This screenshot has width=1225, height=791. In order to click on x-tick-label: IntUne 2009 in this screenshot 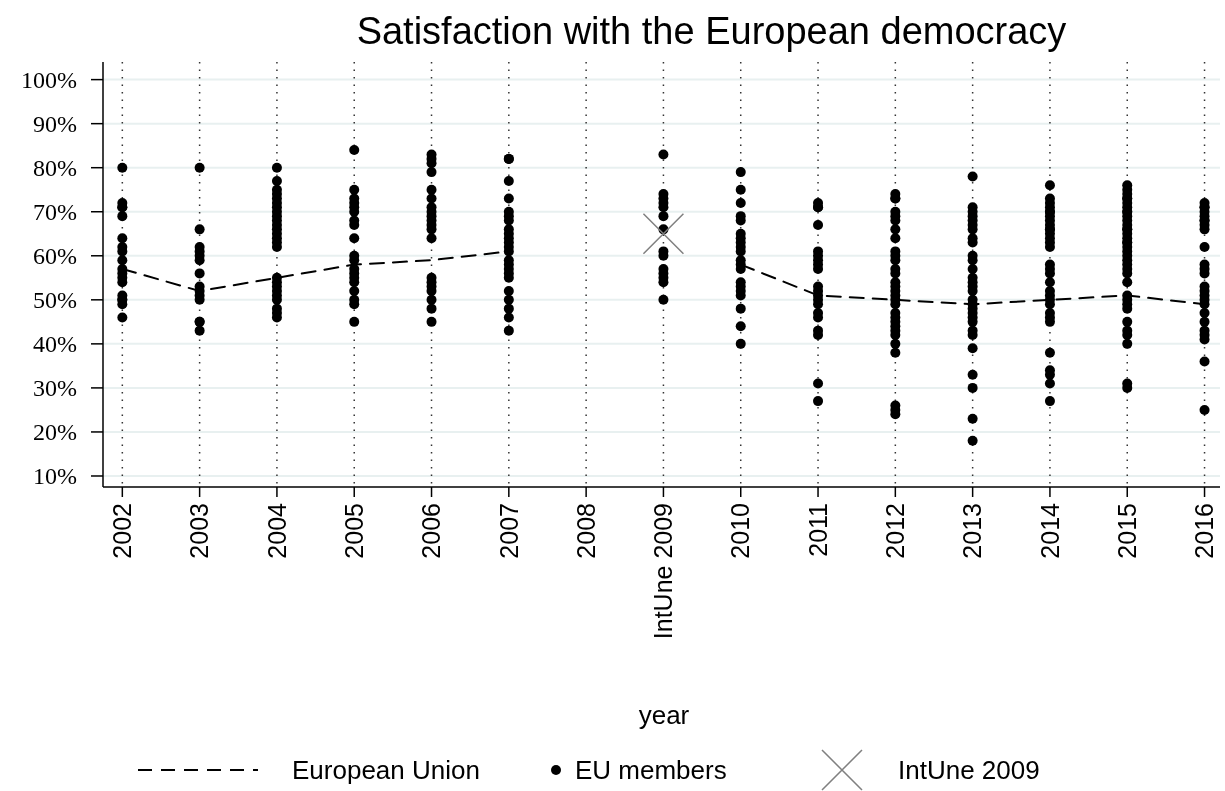, I will do `click(663, 571)`.